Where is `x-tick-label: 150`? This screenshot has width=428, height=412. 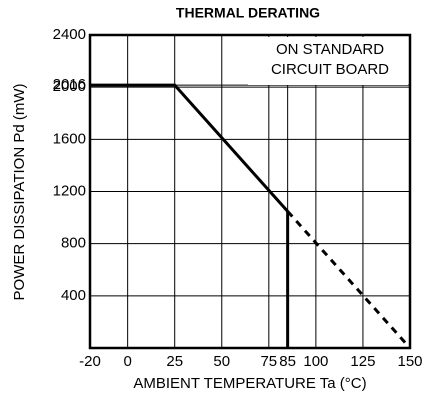 x-tick-label: 150 is located at coordinates (409, 361).